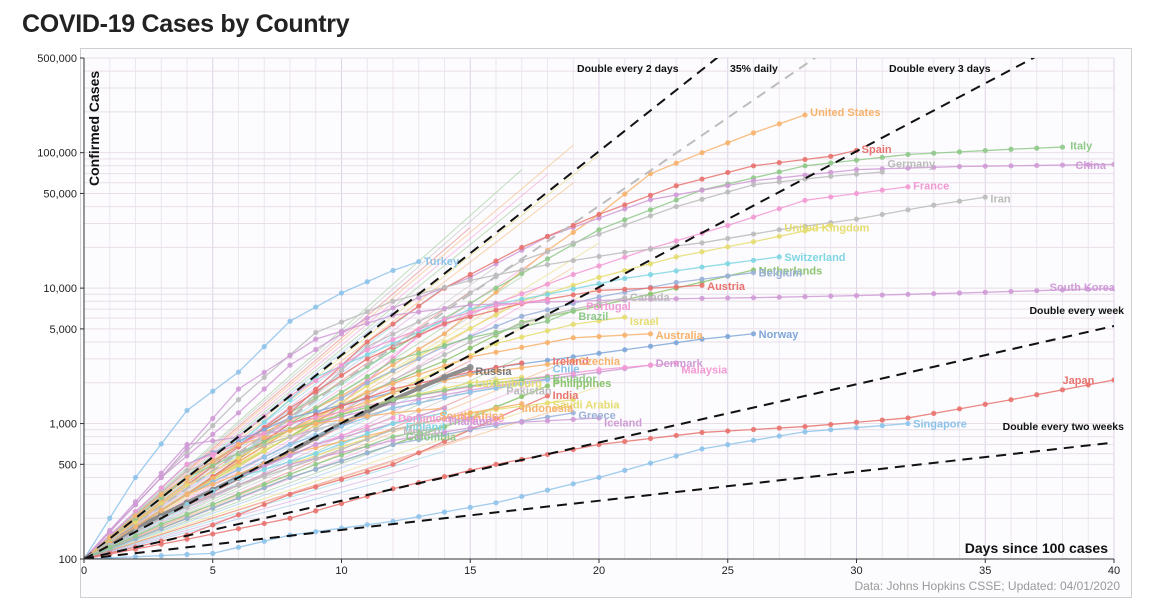 The width and height of the screenshot is (1152, 600). Describe the element at coordinates (845, 113) in the screenshot. I see `series-label: United States` at that location.